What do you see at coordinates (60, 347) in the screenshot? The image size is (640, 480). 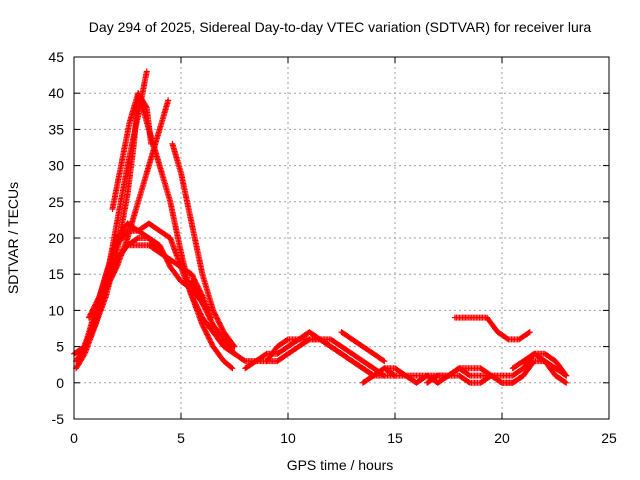 I see `y-tick-label: 5` at bounding box center [60, 347].